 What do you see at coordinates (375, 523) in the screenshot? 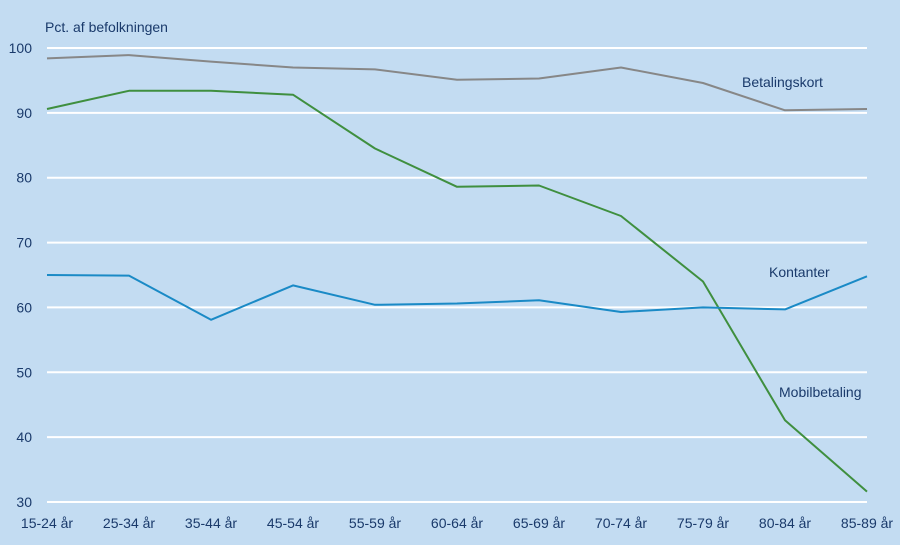
I see `x-tick-label: 55-59 år` at bounding box center [375, 523].